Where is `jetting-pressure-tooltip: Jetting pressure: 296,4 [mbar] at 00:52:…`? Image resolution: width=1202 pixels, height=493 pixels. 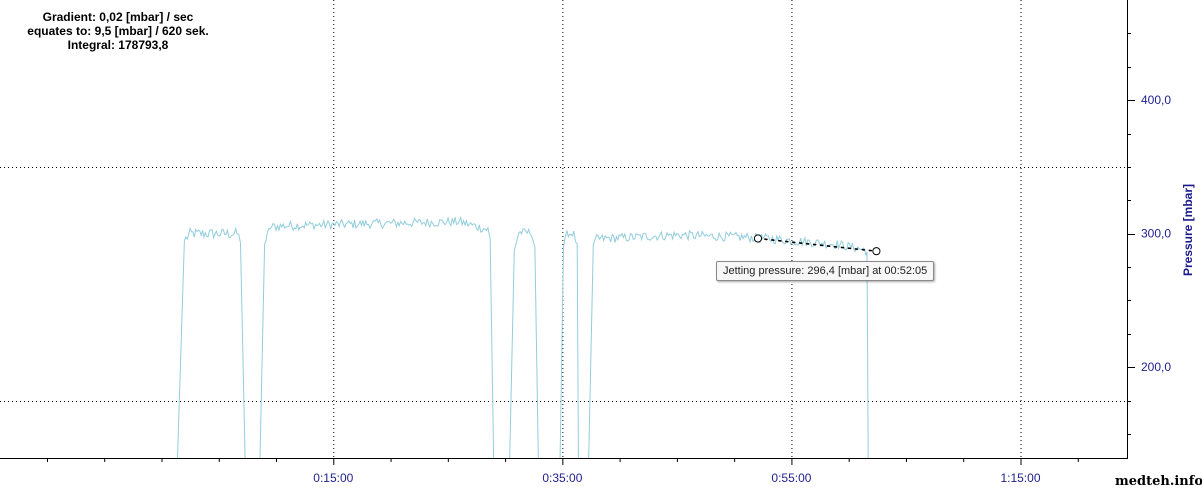
jetting-pressure-tooltip: Jetting pressure: 296,4 [mbar] at 00:52:… is located at coordinates (825, 271).